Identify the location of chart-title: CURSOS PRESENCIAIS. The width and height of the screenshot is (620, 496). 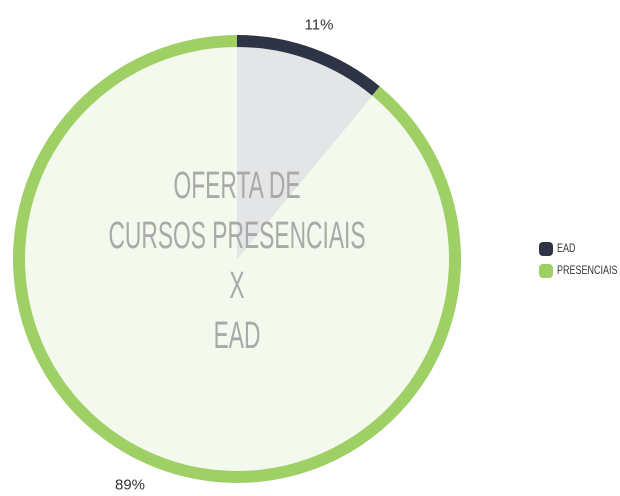
(236, 235).